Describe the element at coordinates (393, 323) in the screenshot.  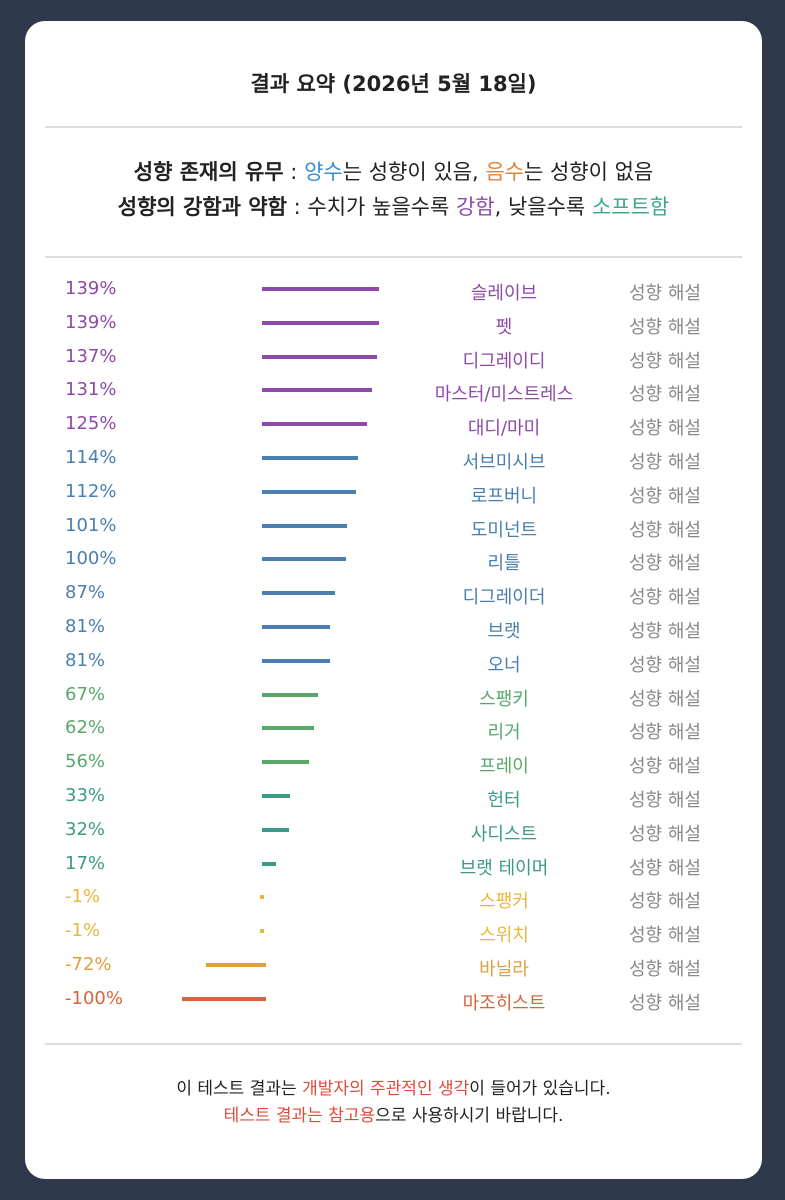
I see `bar-row: 139% 펫 성향 해설` at that location.